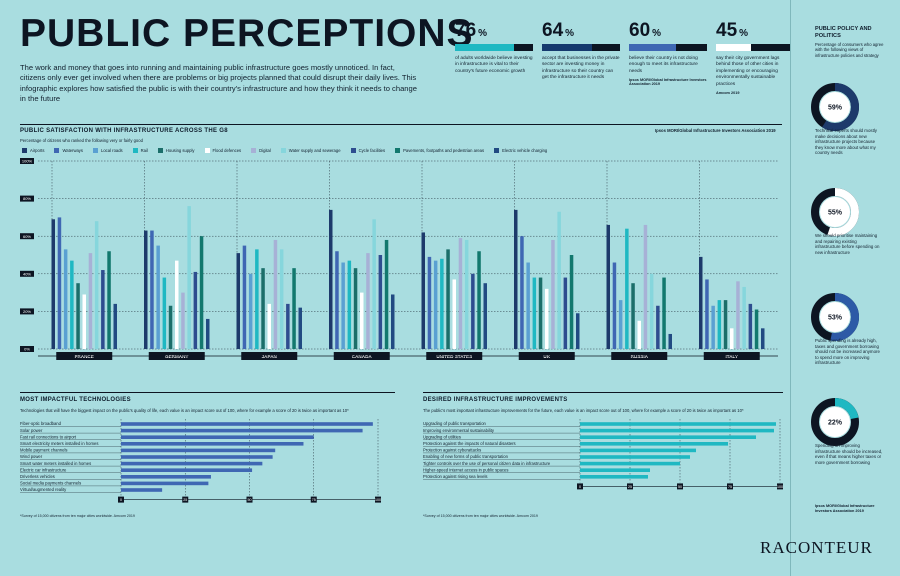 This screenshot has width=900, height=576. Describe the element at coordinates (362, 356) in the screenshot. I see `category-label: CANADA` at that location.